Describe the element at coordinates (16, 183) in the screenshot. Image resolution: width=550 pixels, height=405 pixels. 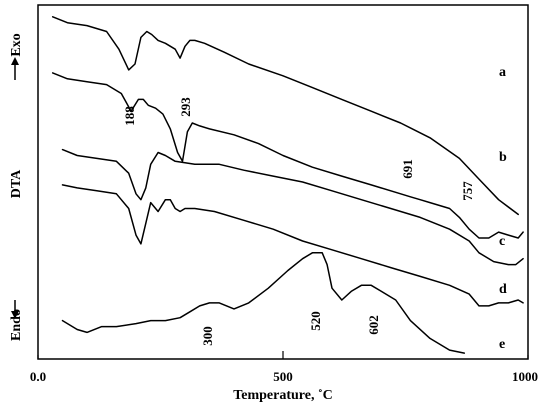
I see `y-axis-title: DTA` at that location.